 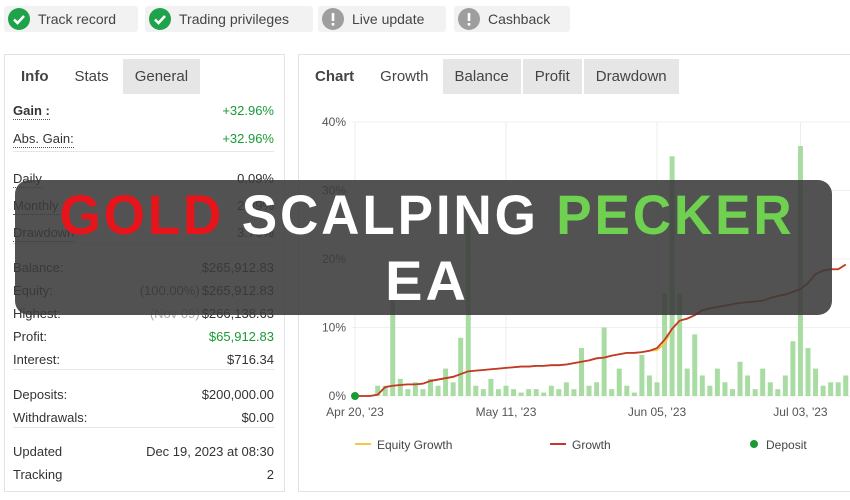 What do you see at coordinates (38, 474) in the screenshot?
I see `stat-label: Tracking` at bounding box center [38, 474].